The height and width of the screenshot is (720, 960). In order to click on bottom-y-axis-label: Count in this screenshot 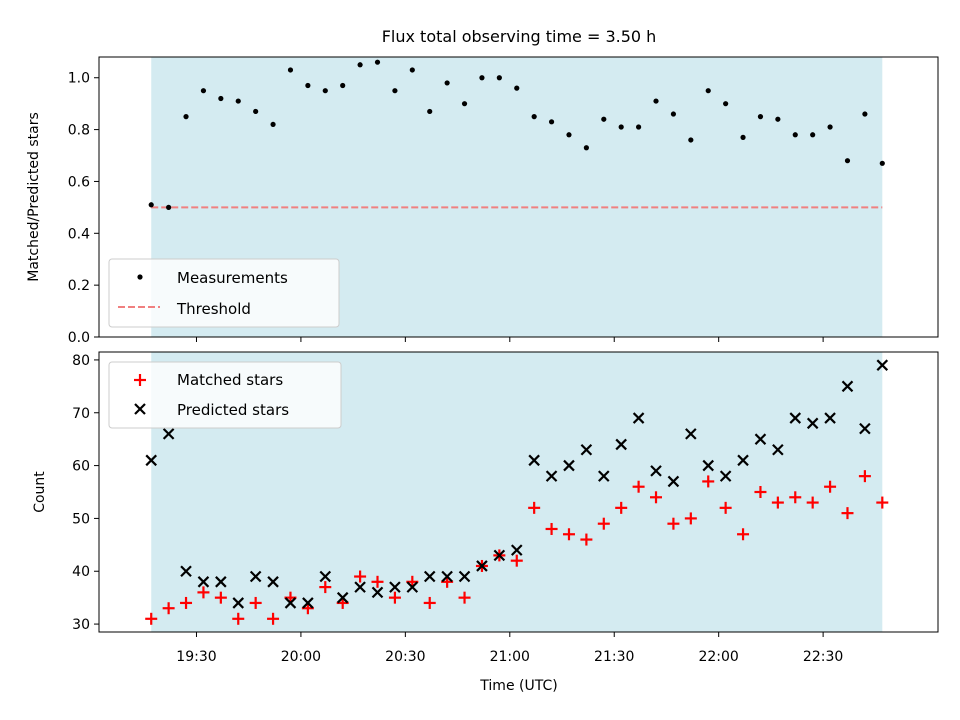, I will do `click(40, 492)`.